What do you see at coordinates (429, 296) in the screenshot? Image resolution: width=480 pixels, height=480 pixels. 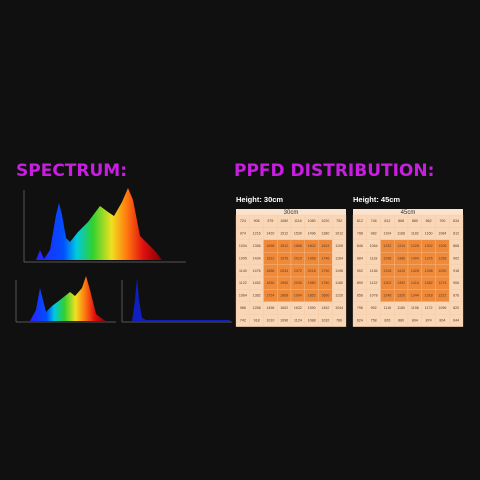 I see `cell-value: 1318` at bounding box center [429, 296].